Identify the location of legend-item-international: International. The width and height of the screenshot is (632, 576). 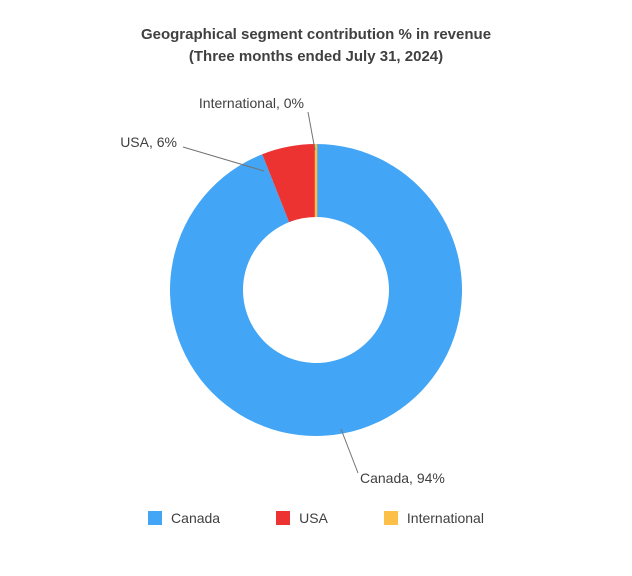
(433, 518).